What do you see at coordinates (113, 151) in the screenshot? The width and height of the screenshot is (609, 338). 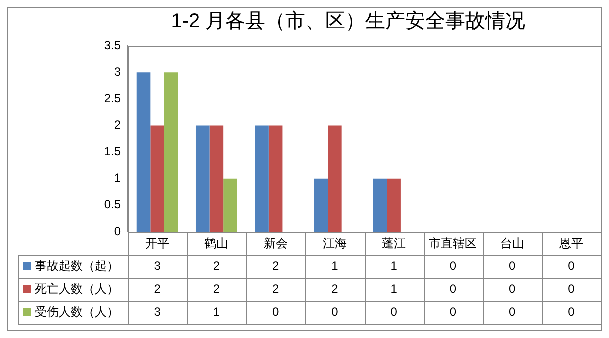 I see `y-tick-label: 1.5` at bounding box center [113, 151].